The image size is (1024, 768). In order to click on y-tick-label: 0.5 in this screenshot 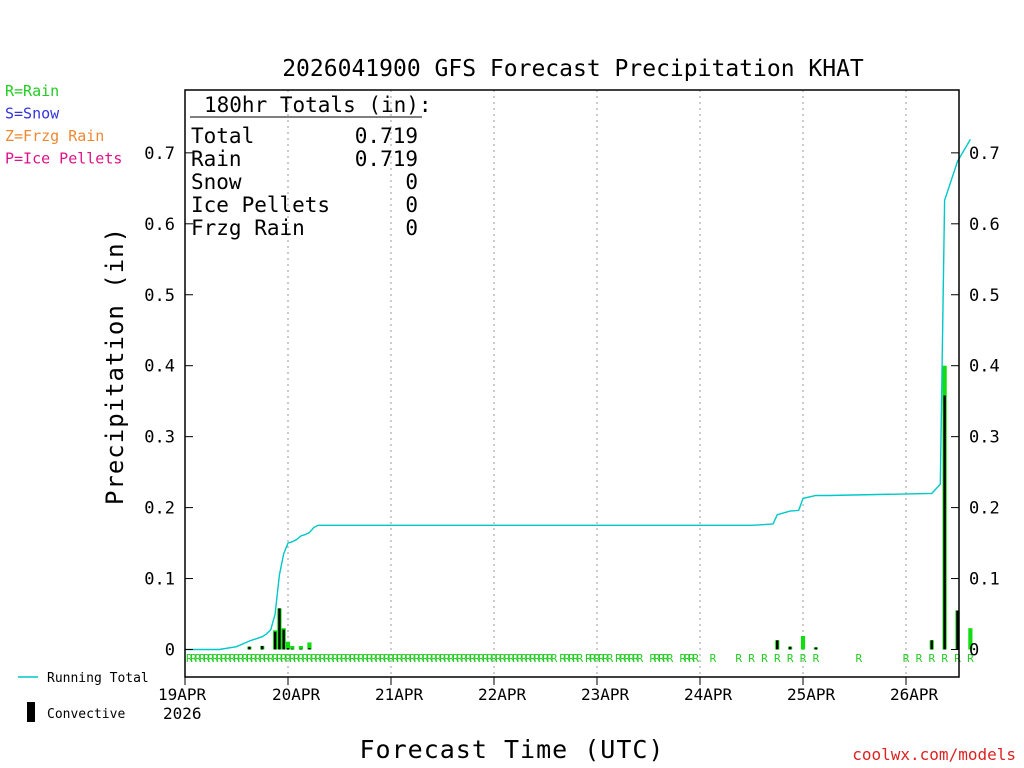, I will do `click(159, 296)`.